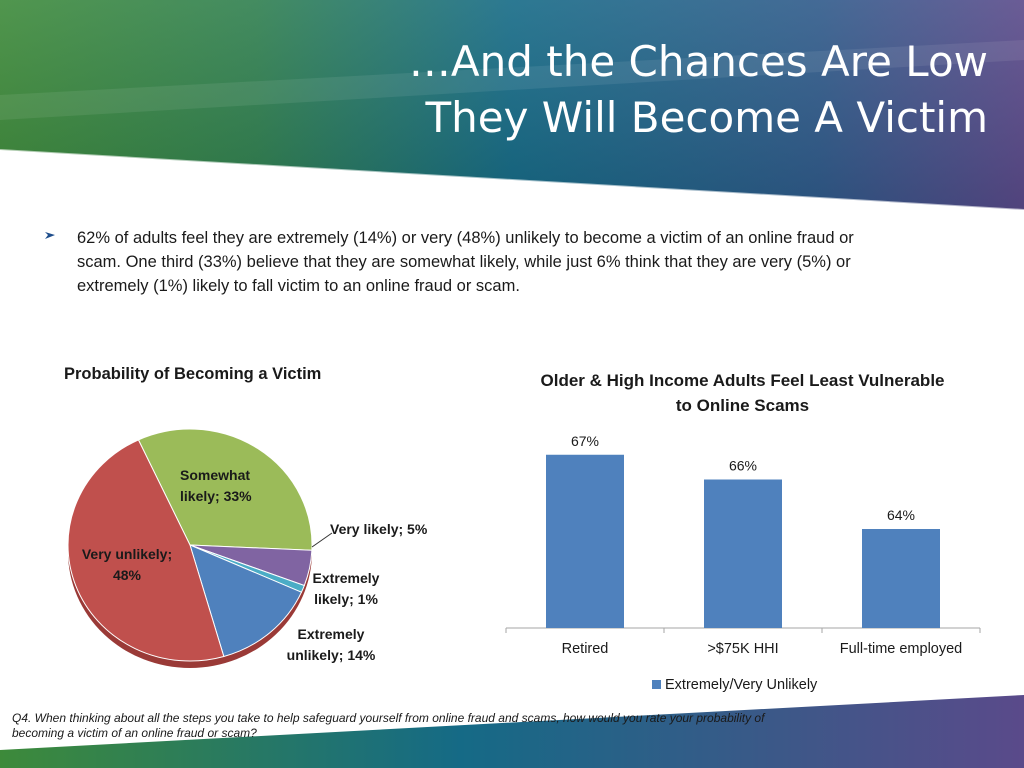 The width and height of the screenshot is (1024, 768). I want to click on pie-slice-somewhat-likely, so click(225, 489).